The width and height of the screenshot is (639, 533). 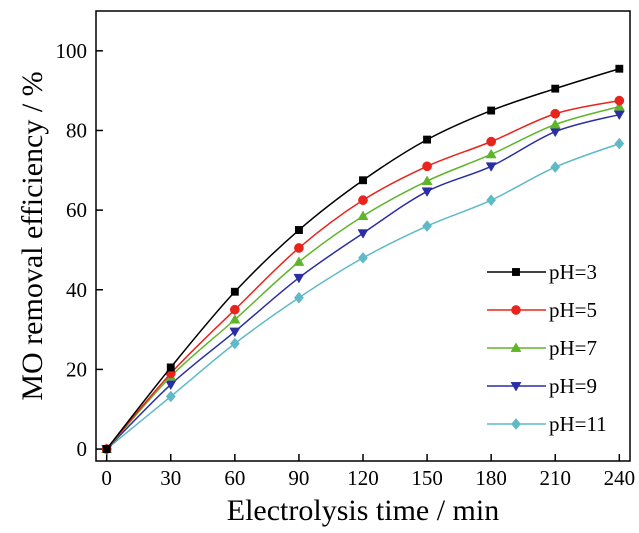 I want to click on legend-item: pH=7, so click(x=542, y=348).